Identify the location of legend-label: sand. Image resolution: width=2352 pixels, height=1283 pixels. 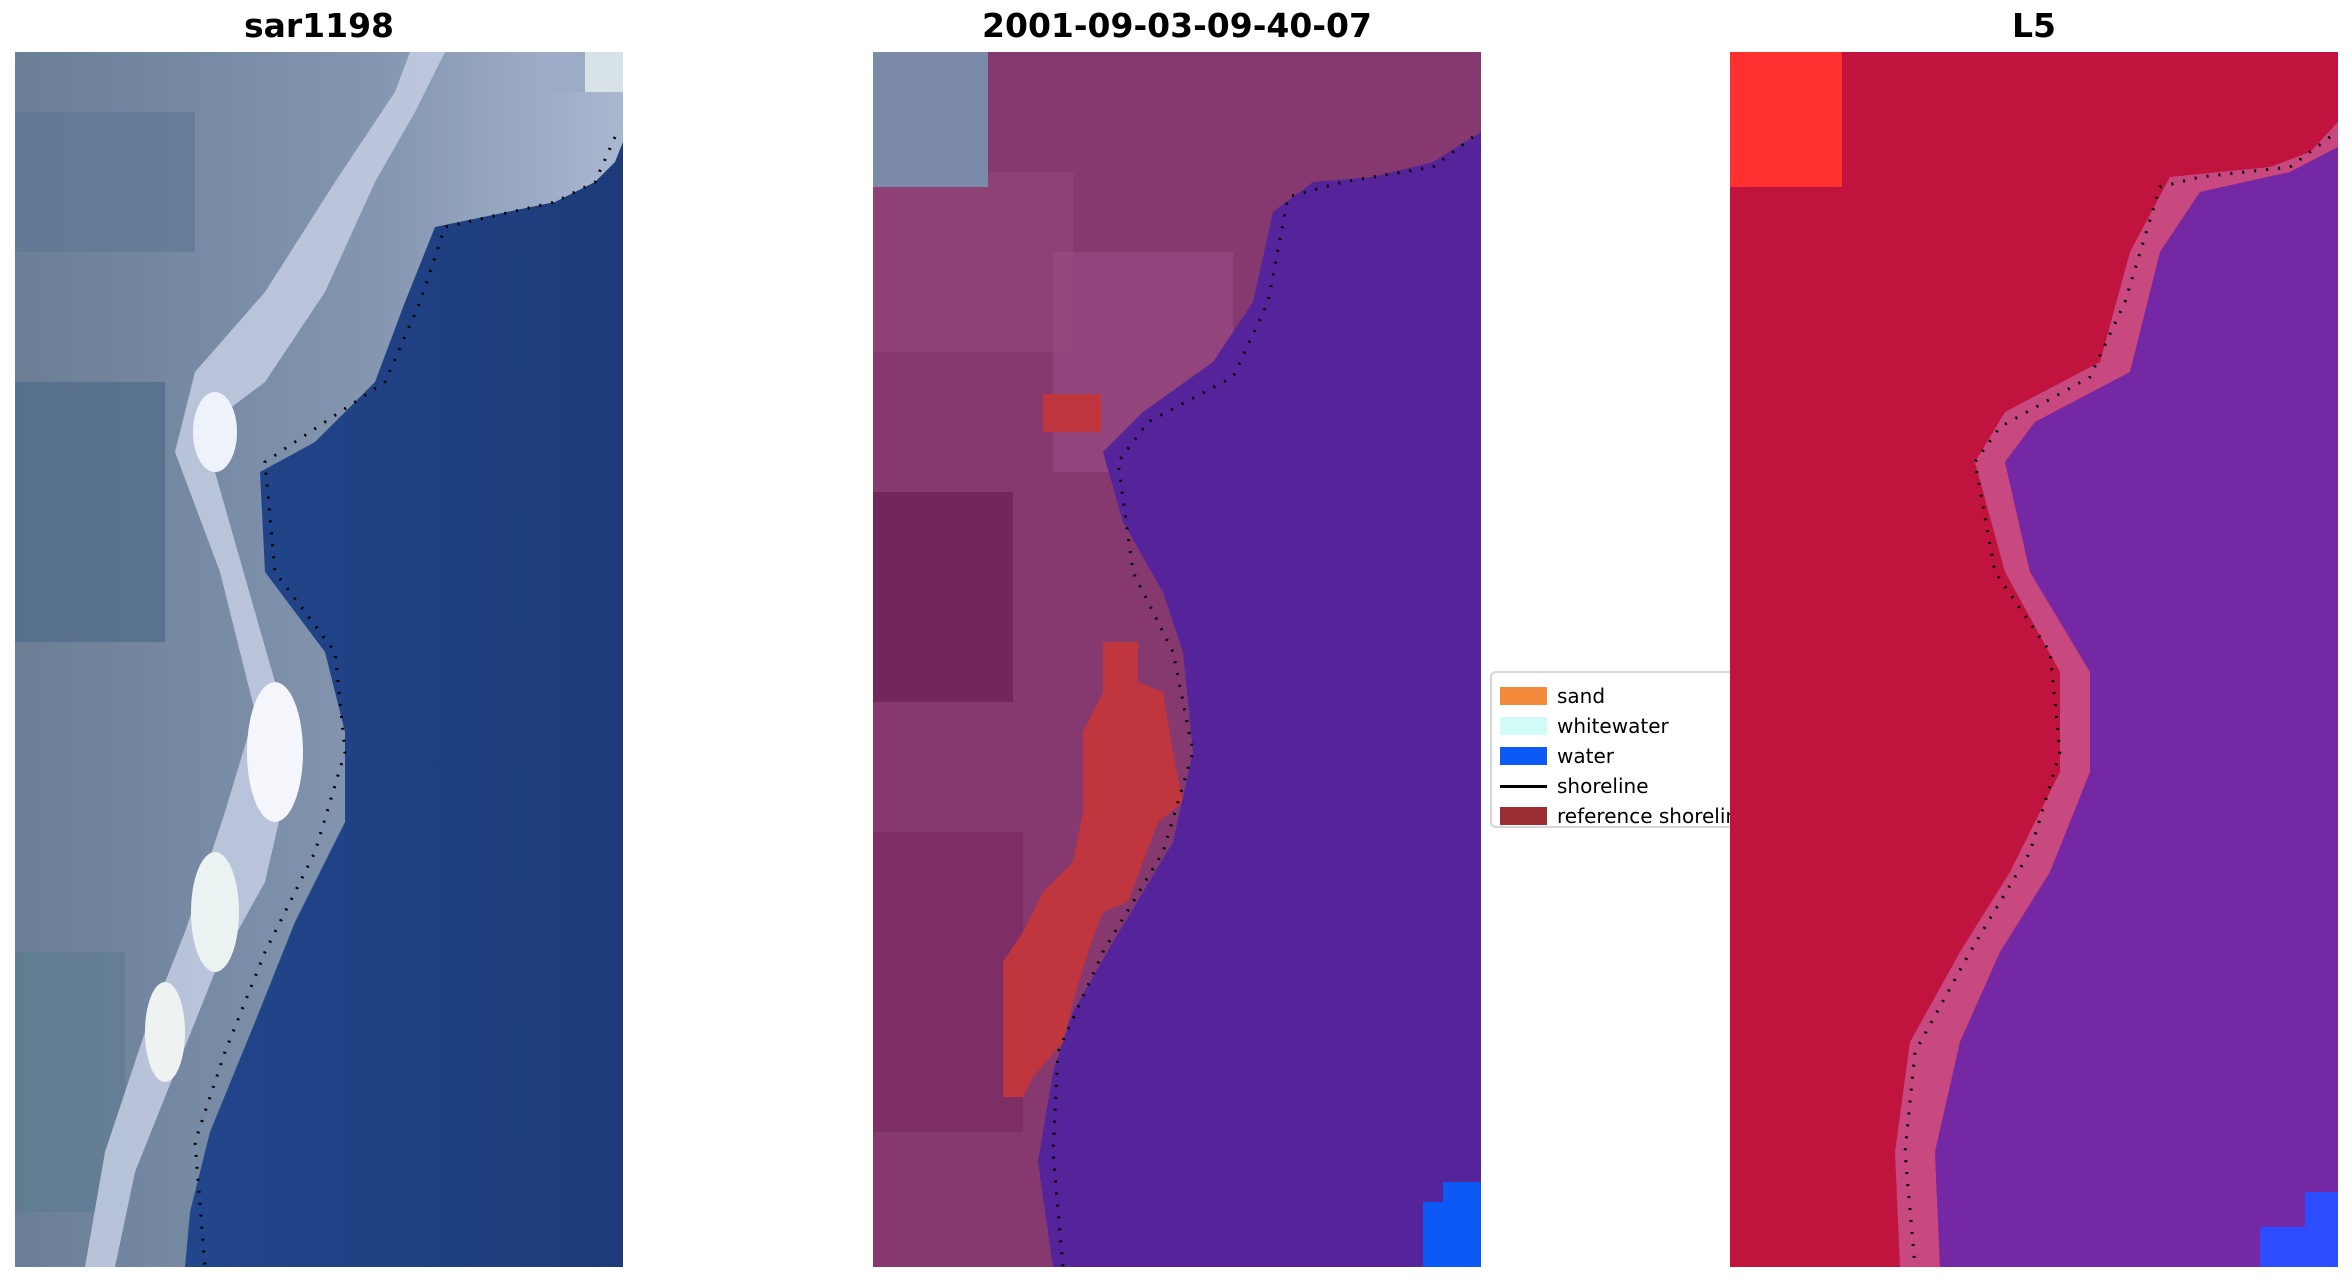
(1581, 696).